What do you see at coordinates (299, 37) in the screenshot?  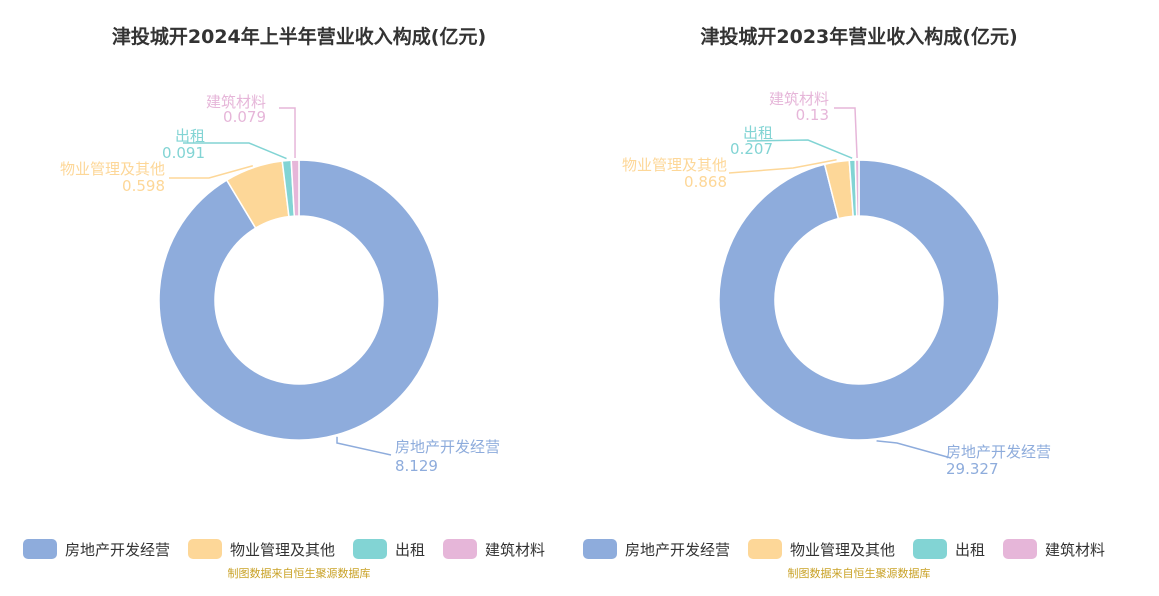 I see `chart-title: 津投城开2024年上半年营业收入构成(亿元)` at bounding box center [299, 37].